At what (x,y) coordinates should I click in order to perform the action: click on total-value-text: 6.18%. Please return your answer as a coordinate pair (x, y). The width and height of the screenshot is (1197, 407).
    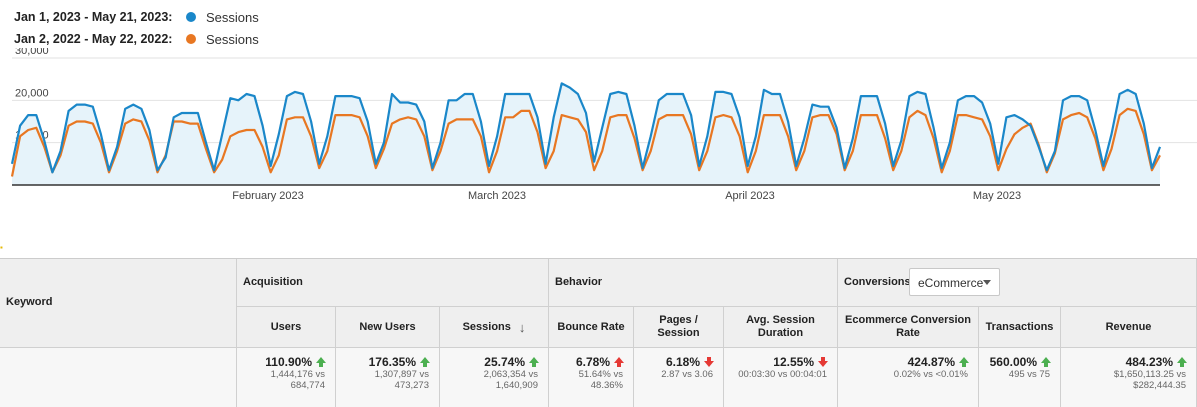
    Looking at the image, I should click on (682, 362).